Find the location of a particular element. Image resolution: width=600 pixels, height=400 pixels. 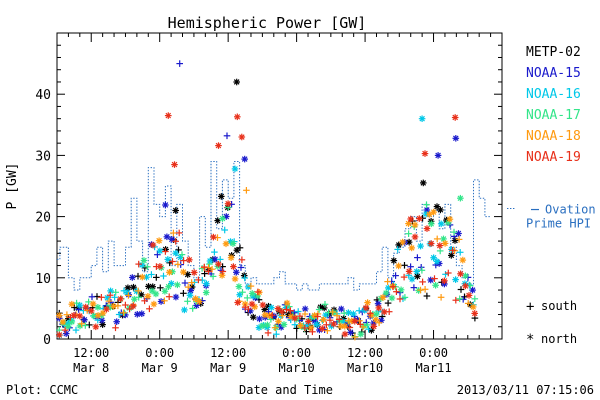

hpi-legend-label: Ovation is located at coordinates (570, 210).